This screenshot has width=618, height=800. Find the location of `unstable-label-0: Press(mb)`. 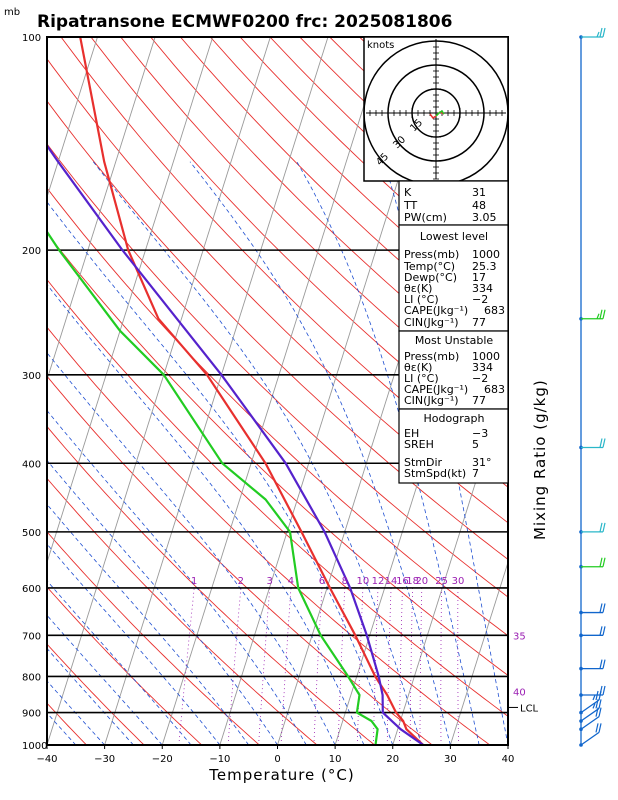

unstable-label-0: Press(mb) is located at coordinates (431, 356).